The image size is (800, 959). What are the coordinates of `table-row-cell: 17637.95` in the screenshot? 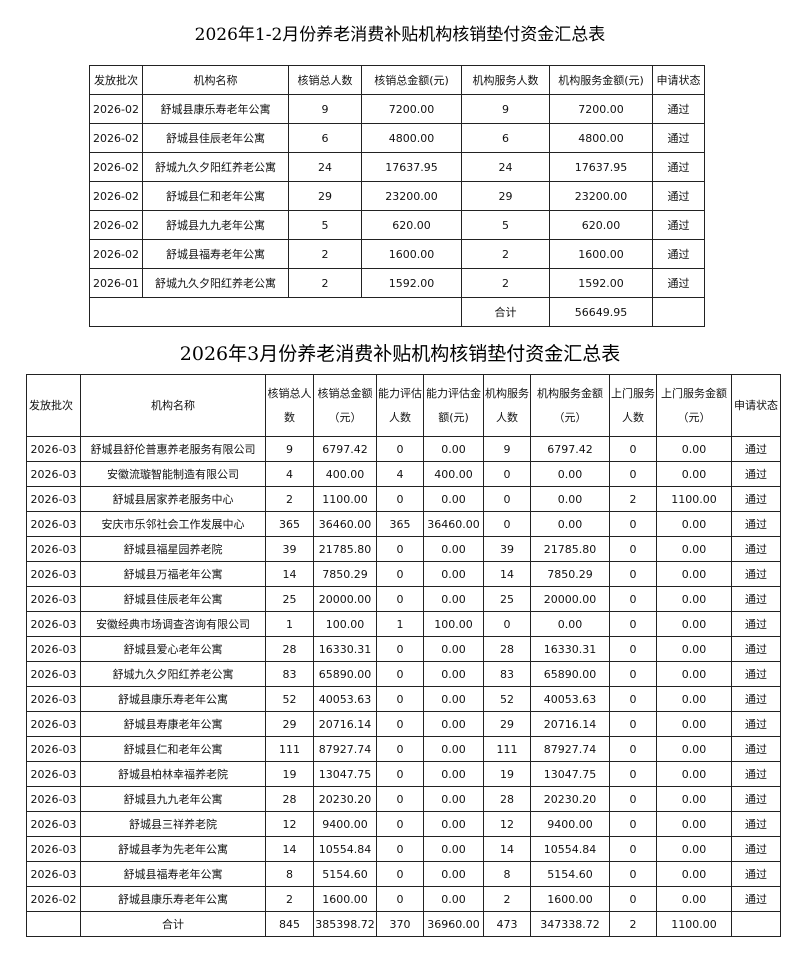 It's located at (601, 167).